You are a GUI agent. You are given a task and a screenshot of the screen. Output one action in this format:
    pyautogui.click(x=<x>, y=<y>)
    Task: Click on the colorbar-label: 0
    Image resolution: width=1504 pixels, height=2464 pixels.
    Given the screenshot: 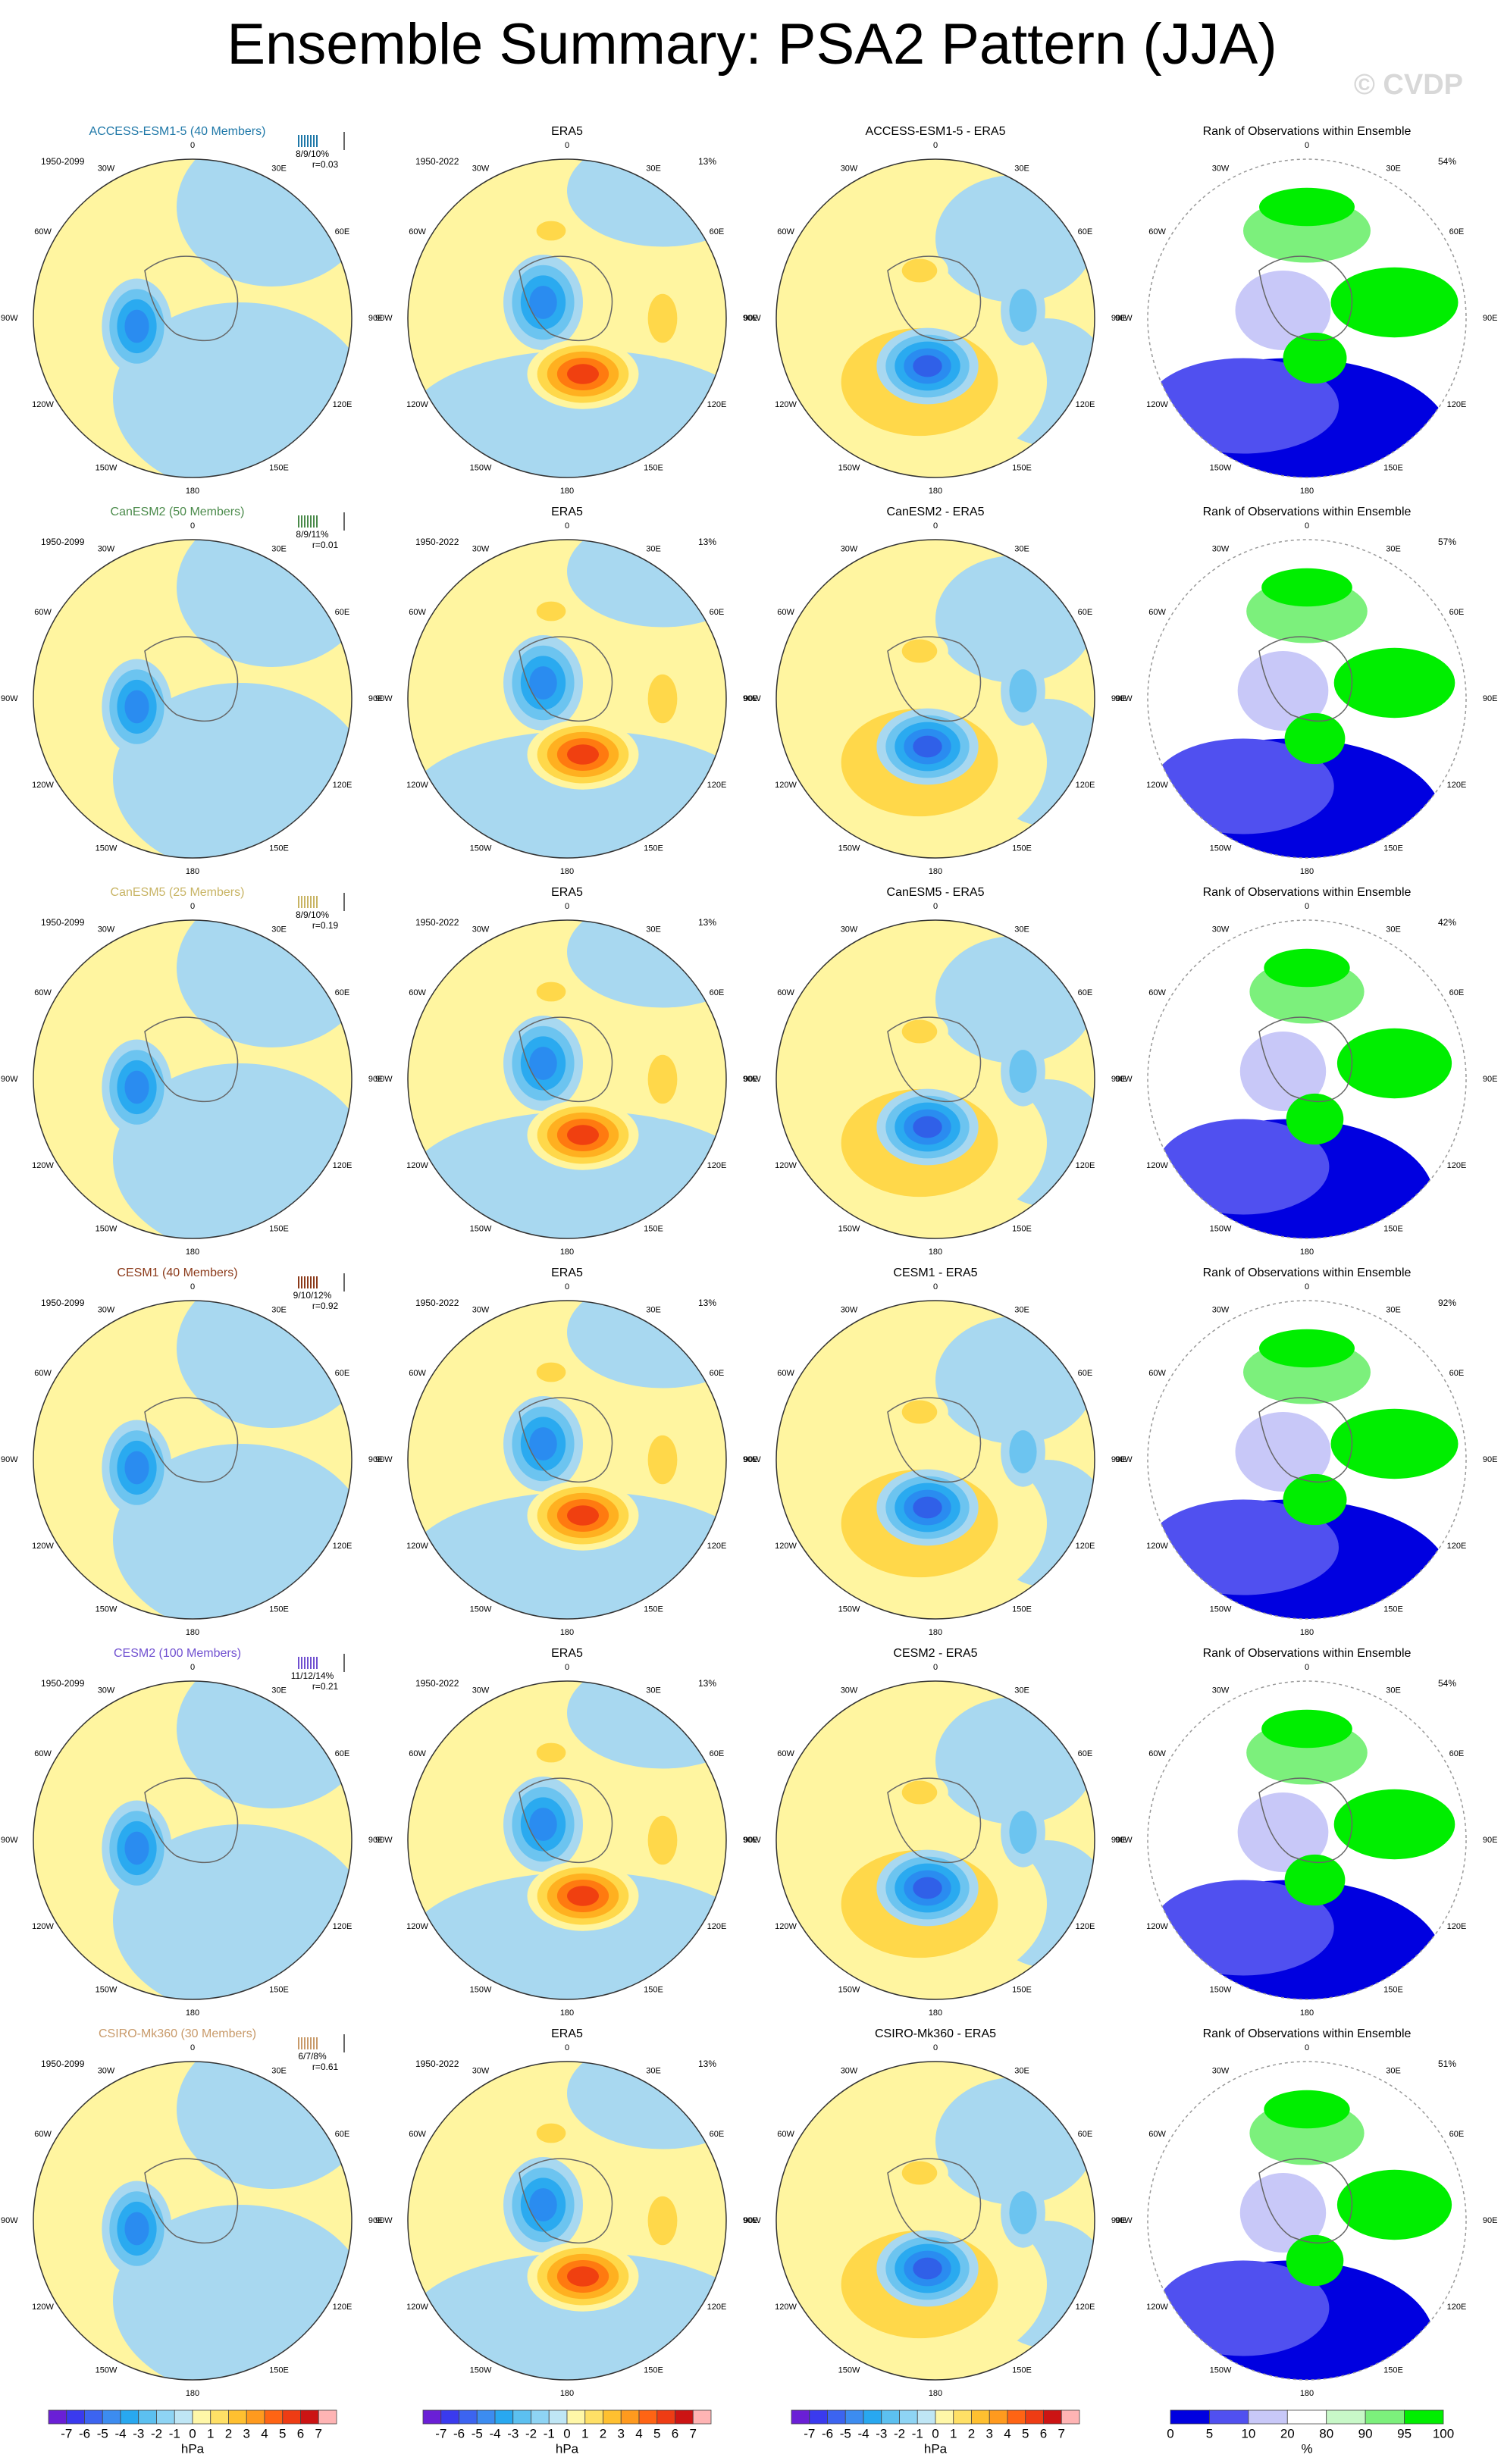 What is the action you would take?
    pyautogui.click(x=566, y=2433)
    